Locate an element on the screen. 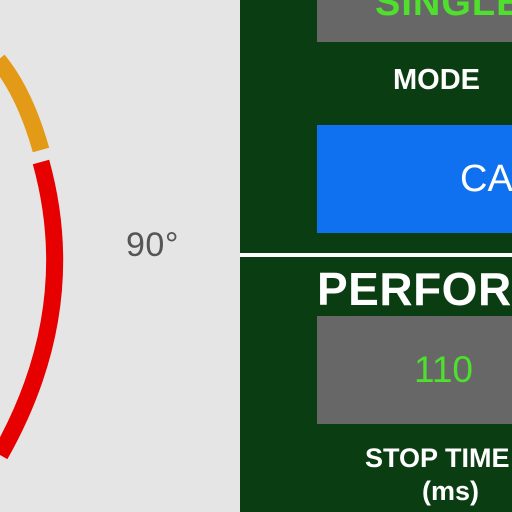 The width and height of the screenshot is (512, 512). mode-action-button-label: CA is located at coordinates (486, 179).